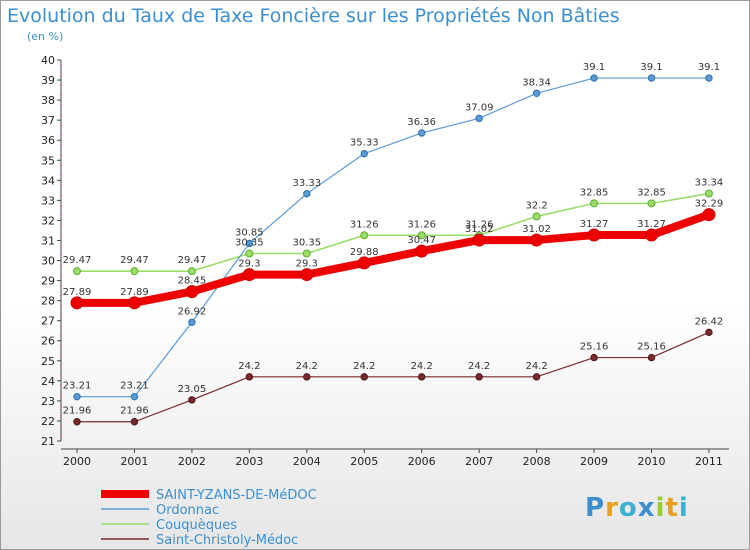 The height and width of the screenshot is (550, 750). Describe the element at coordinates (48, 421) in the screenshot. I see `y-tick-label: 22` at that location.